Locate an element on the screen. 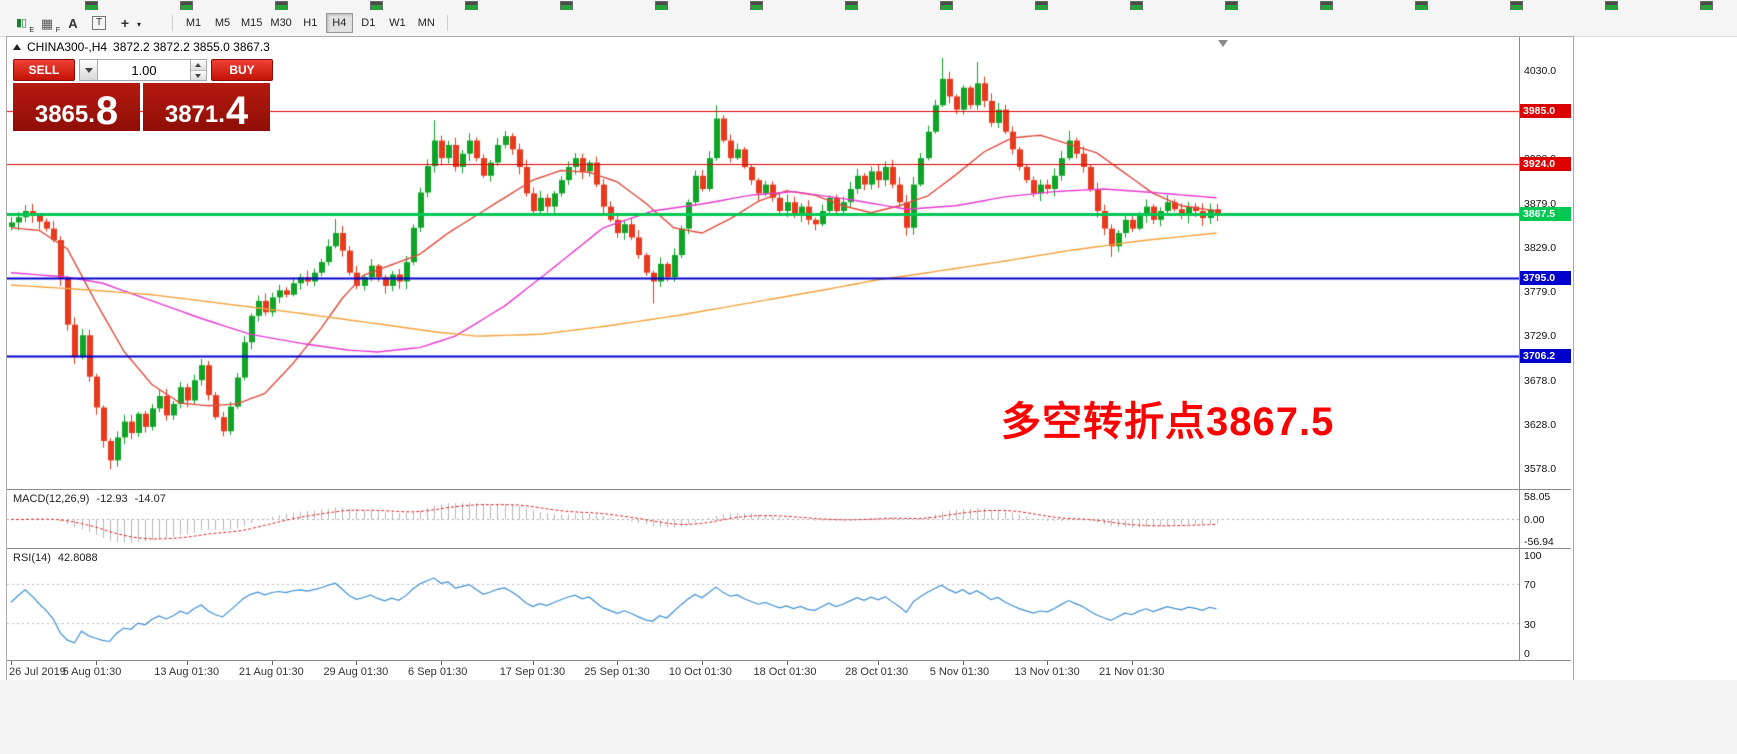 This screenshot has height=754, width=1737. time-axis-label: 6 Sep 01:30 is located at coordinates (438, 672).